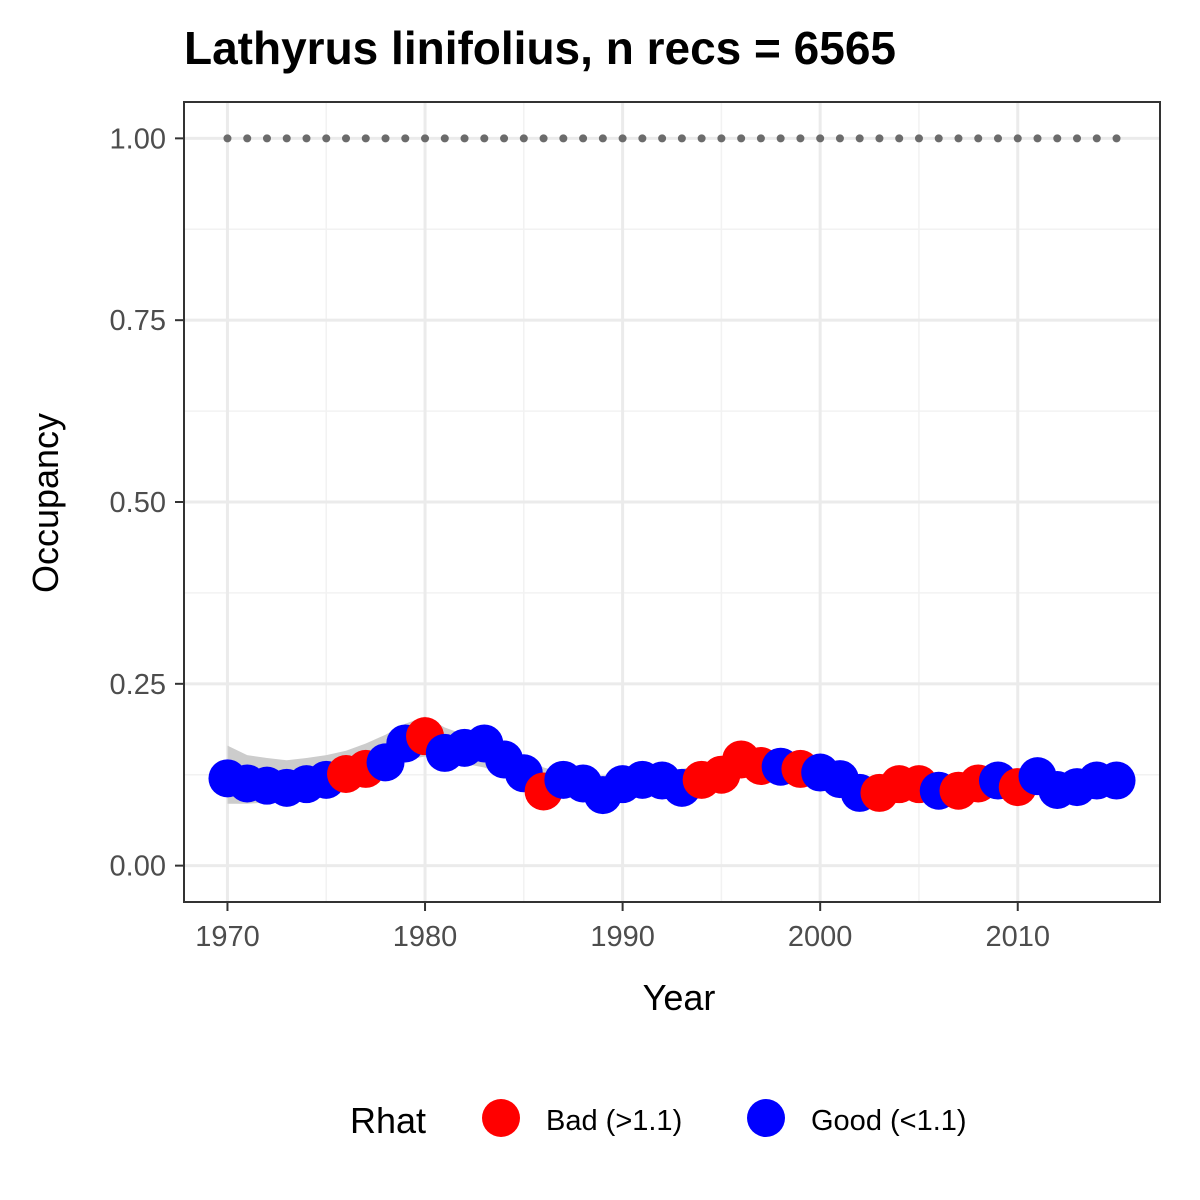 The image size is (1200, 1200). I want to click on y-axis: 0.00 0.25 0.50 0.75 1.00, so click(147, 503).